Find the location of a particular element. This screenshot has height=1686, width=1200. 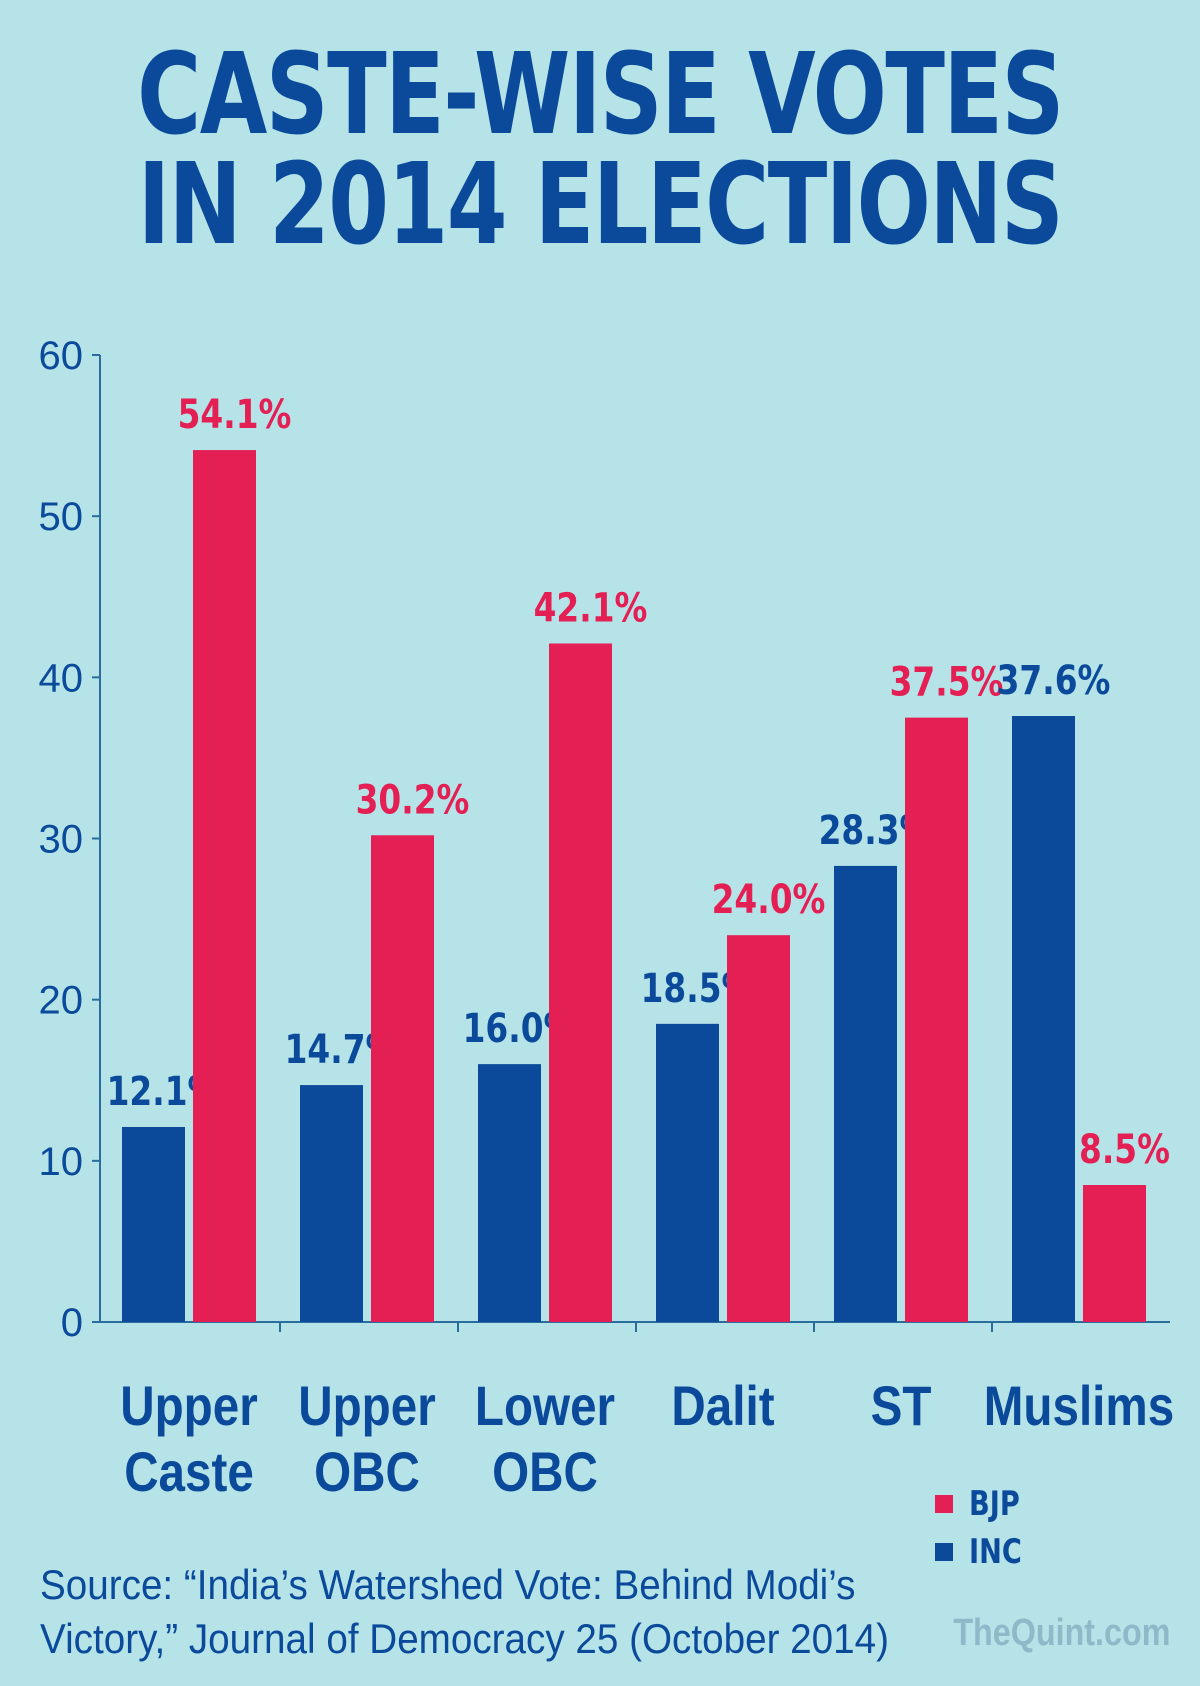

legend: BJP INC is located at coordinates (985, 1528).